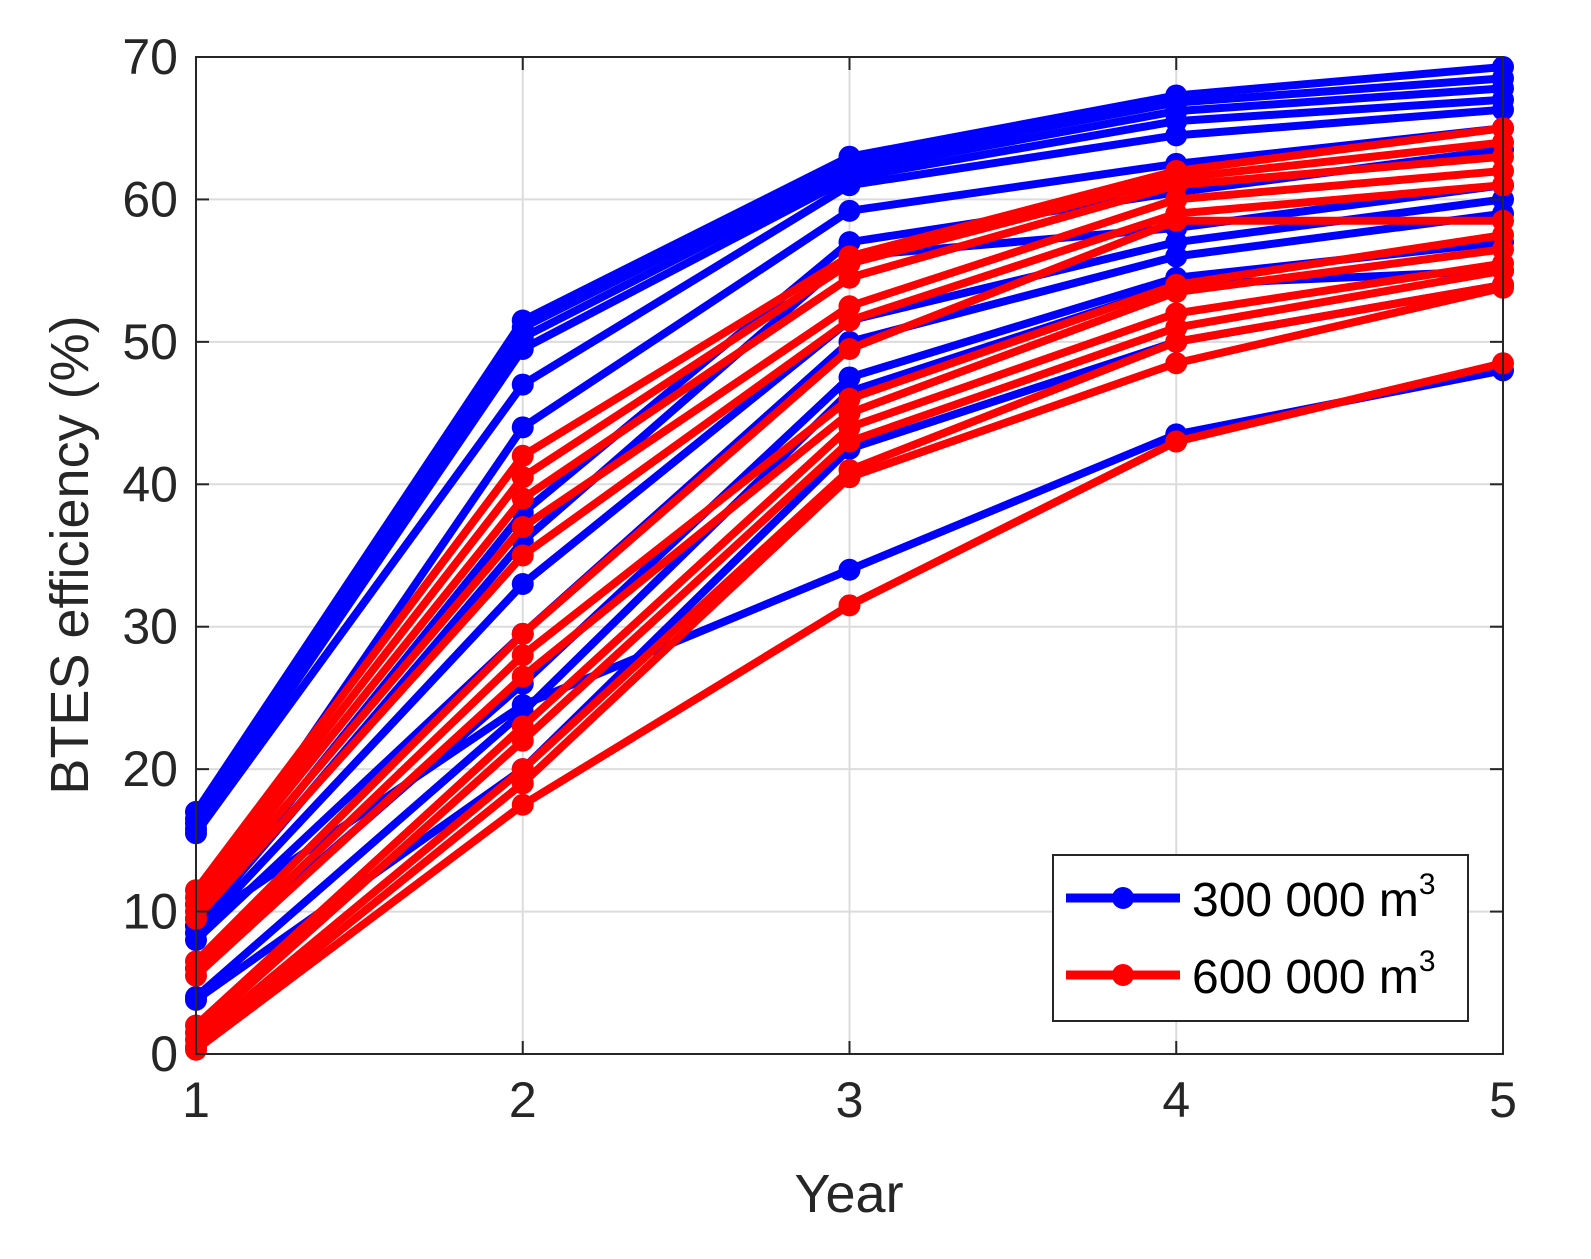 The height and width of the screenshot is (1259, 1591). What do you see at coordinates (150, 912) in the screenshot?
I see `y-tick-label: 10` at bounding box center [150, 912].